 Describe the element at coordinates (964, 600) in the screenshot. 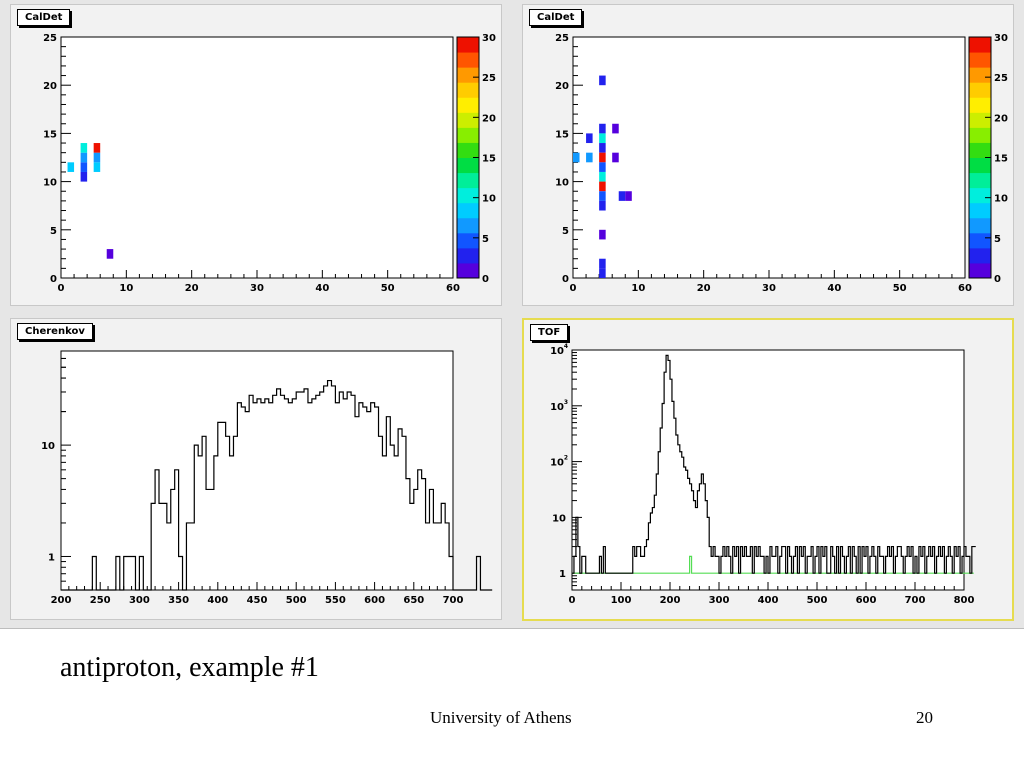

I see `x-tick-label: 800` at that location.